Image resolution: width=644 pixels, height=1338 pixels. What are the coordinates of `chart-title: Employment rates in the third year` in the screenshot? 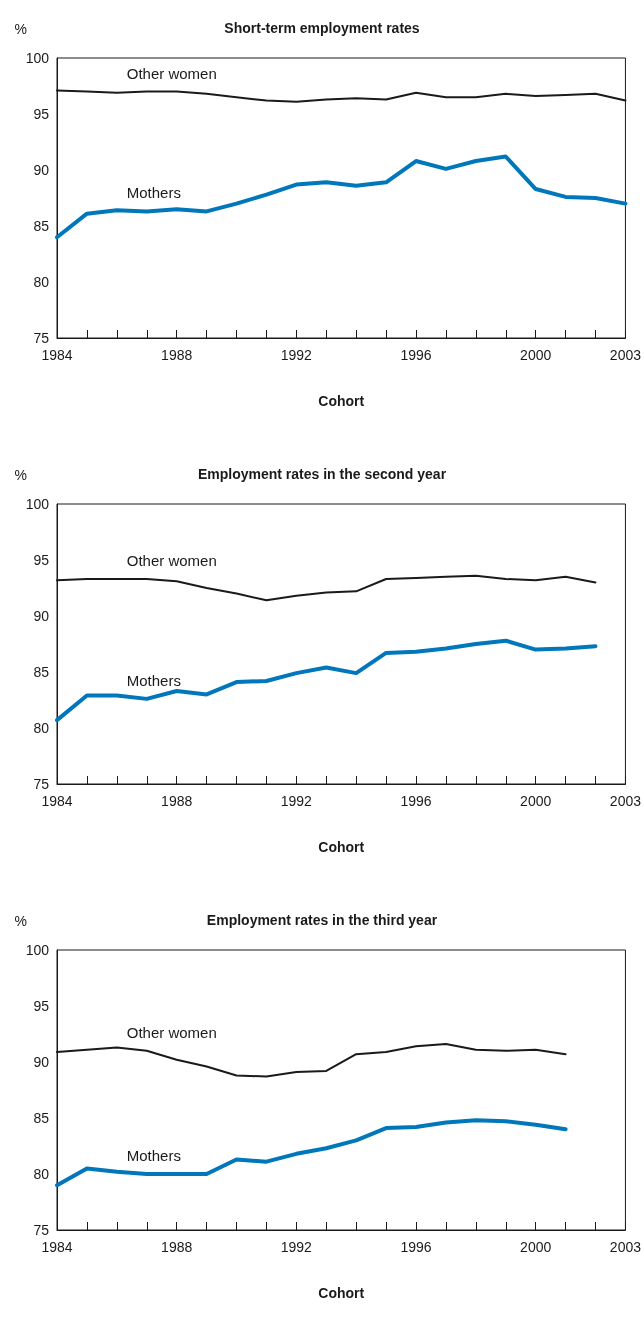 It's located at (322, 920).